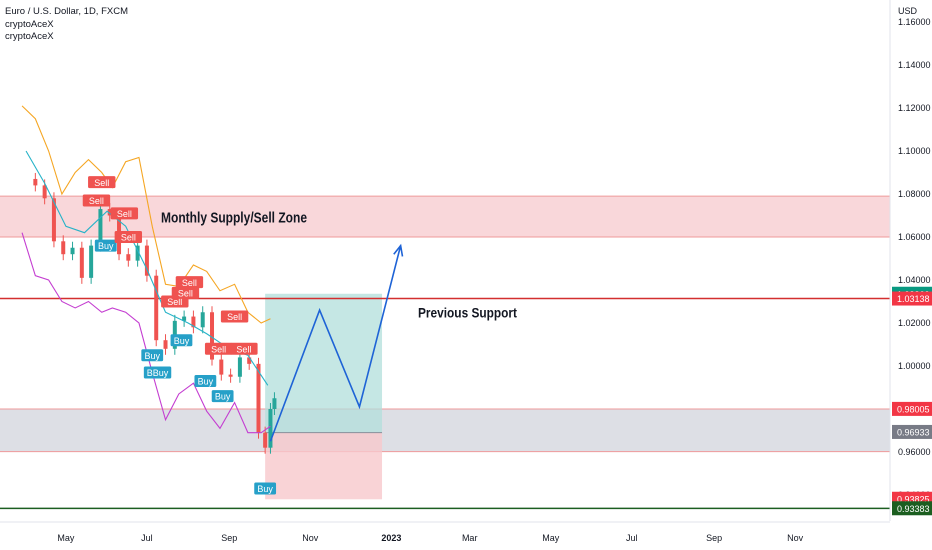 The image size is (932, 550). I want to click on y-tick-label: 1.04000, so click(914, 280).